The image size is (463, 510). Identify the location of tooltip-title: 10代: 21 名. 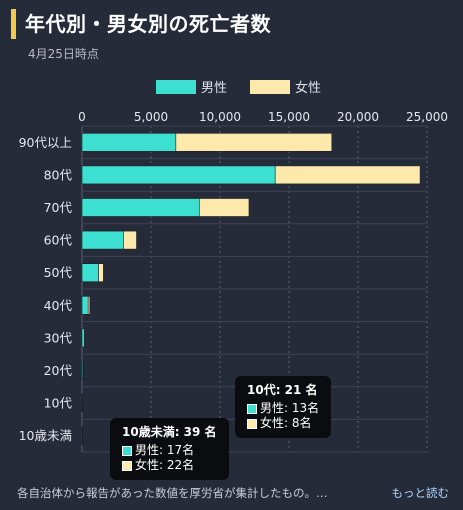
(282, 390).